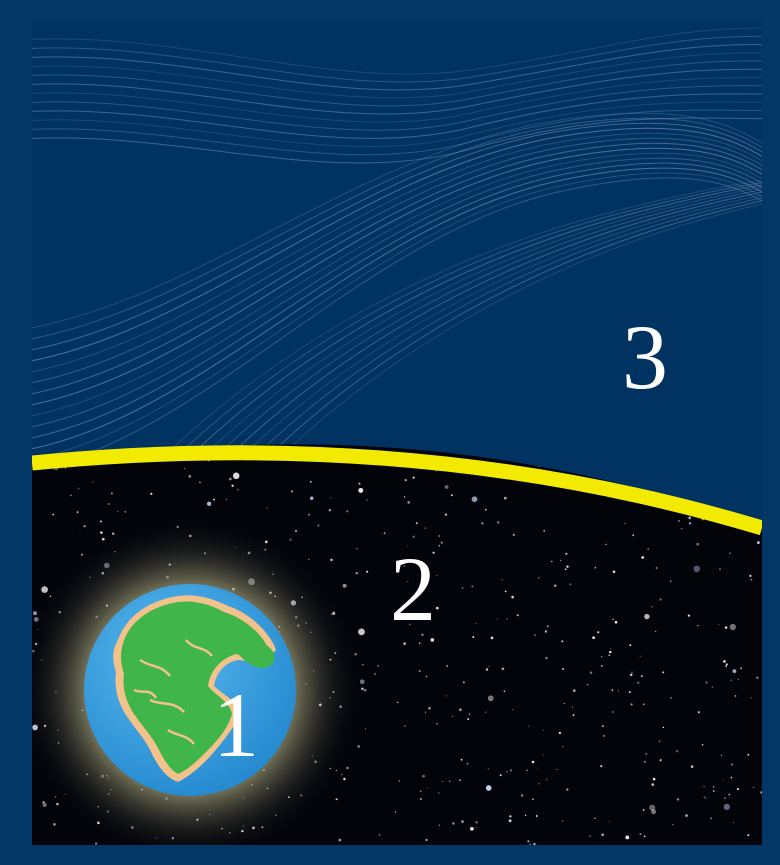 This screenshot has width=780, height=865. I want to click on label-2: 2, so click(413, 589).